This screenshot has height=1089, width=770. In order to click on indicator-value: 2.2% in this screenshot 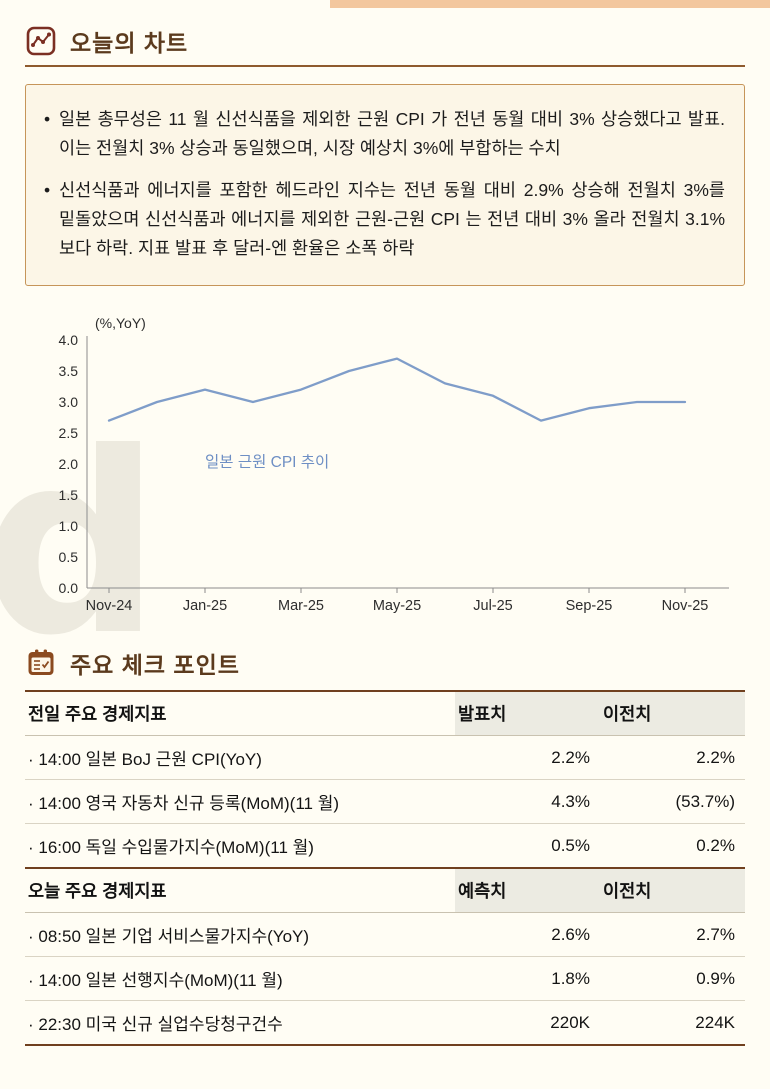, I will do `click(527, 758)`.